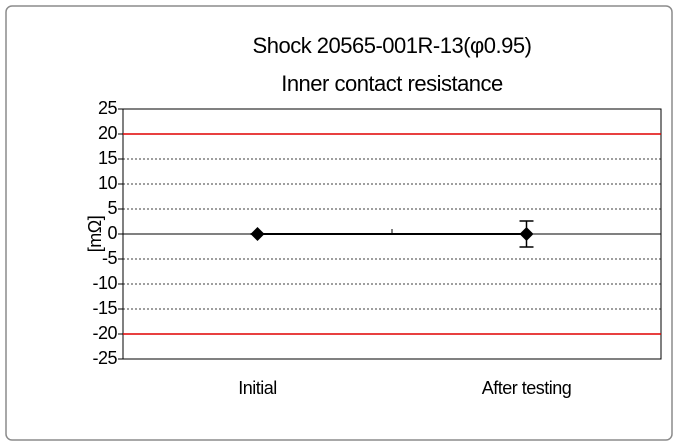 This screenshot has height=446, width=679. I want to click on y-tick-label: -25, so click(104, 358).